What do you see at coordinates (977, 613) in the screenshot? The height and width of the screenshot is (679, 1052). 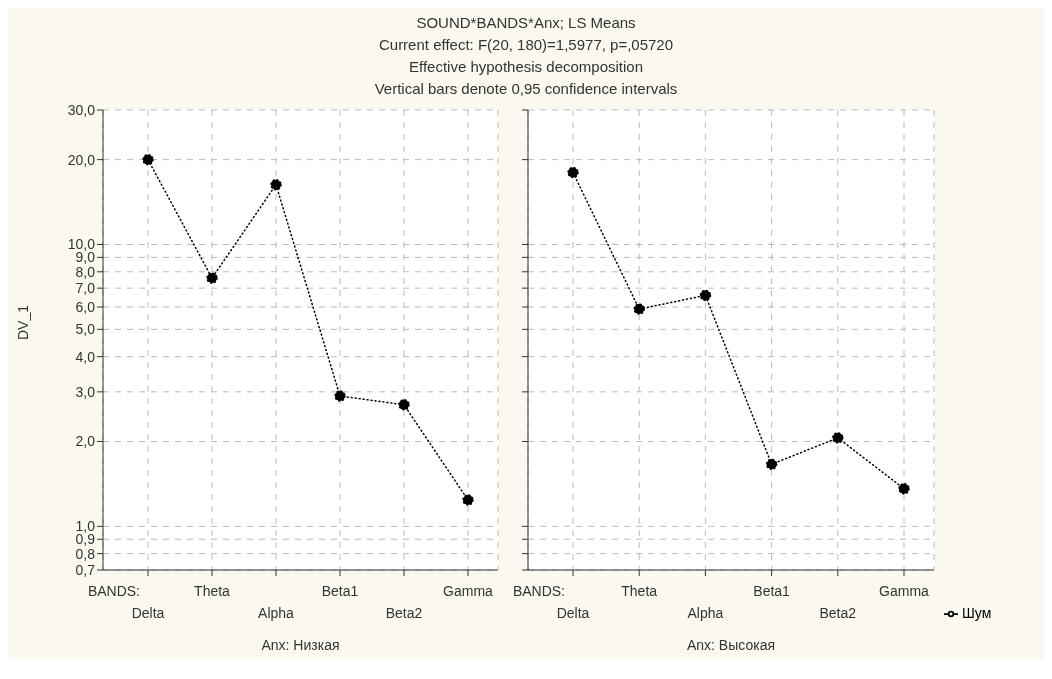 I see `legend-label: Шум` at bounding box center [977, 613].